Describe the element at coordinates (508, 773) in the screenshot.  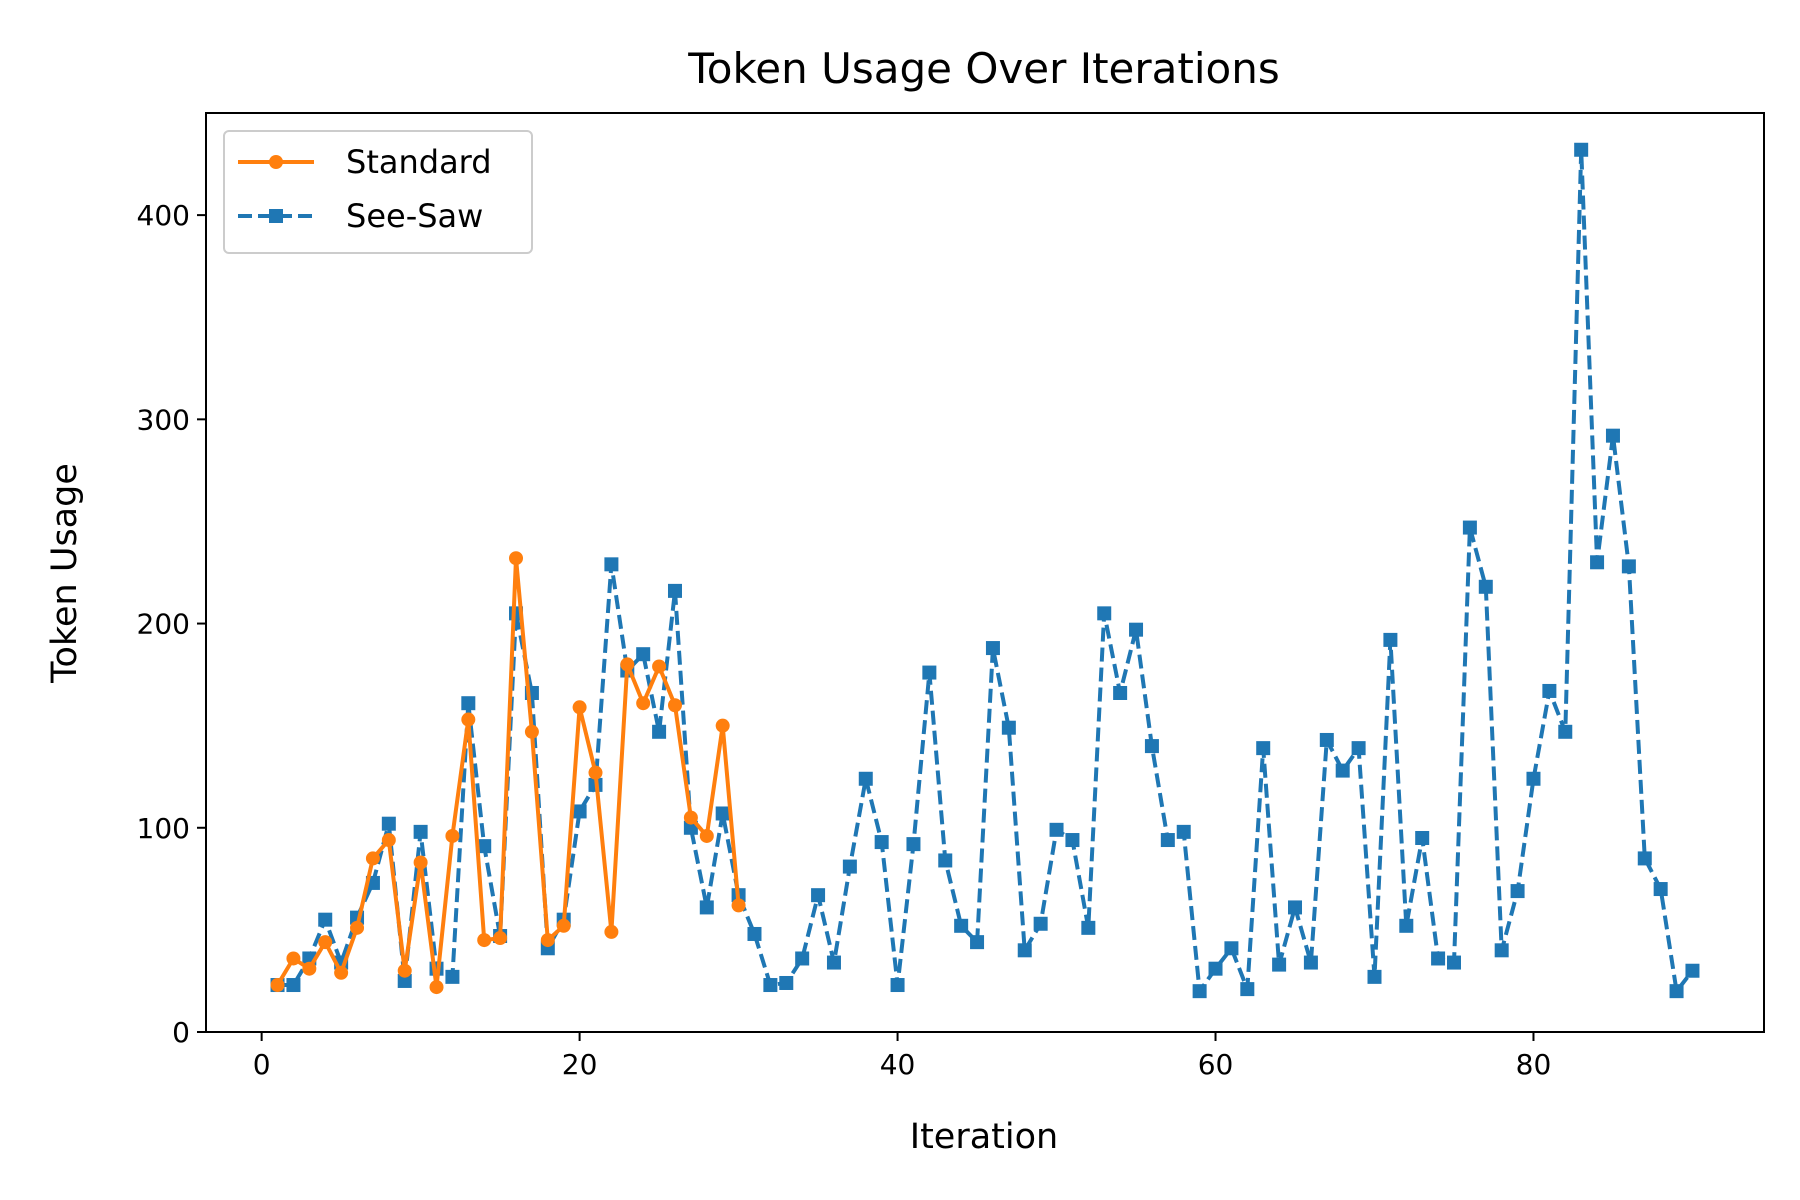
I see `series-standard` at that location.